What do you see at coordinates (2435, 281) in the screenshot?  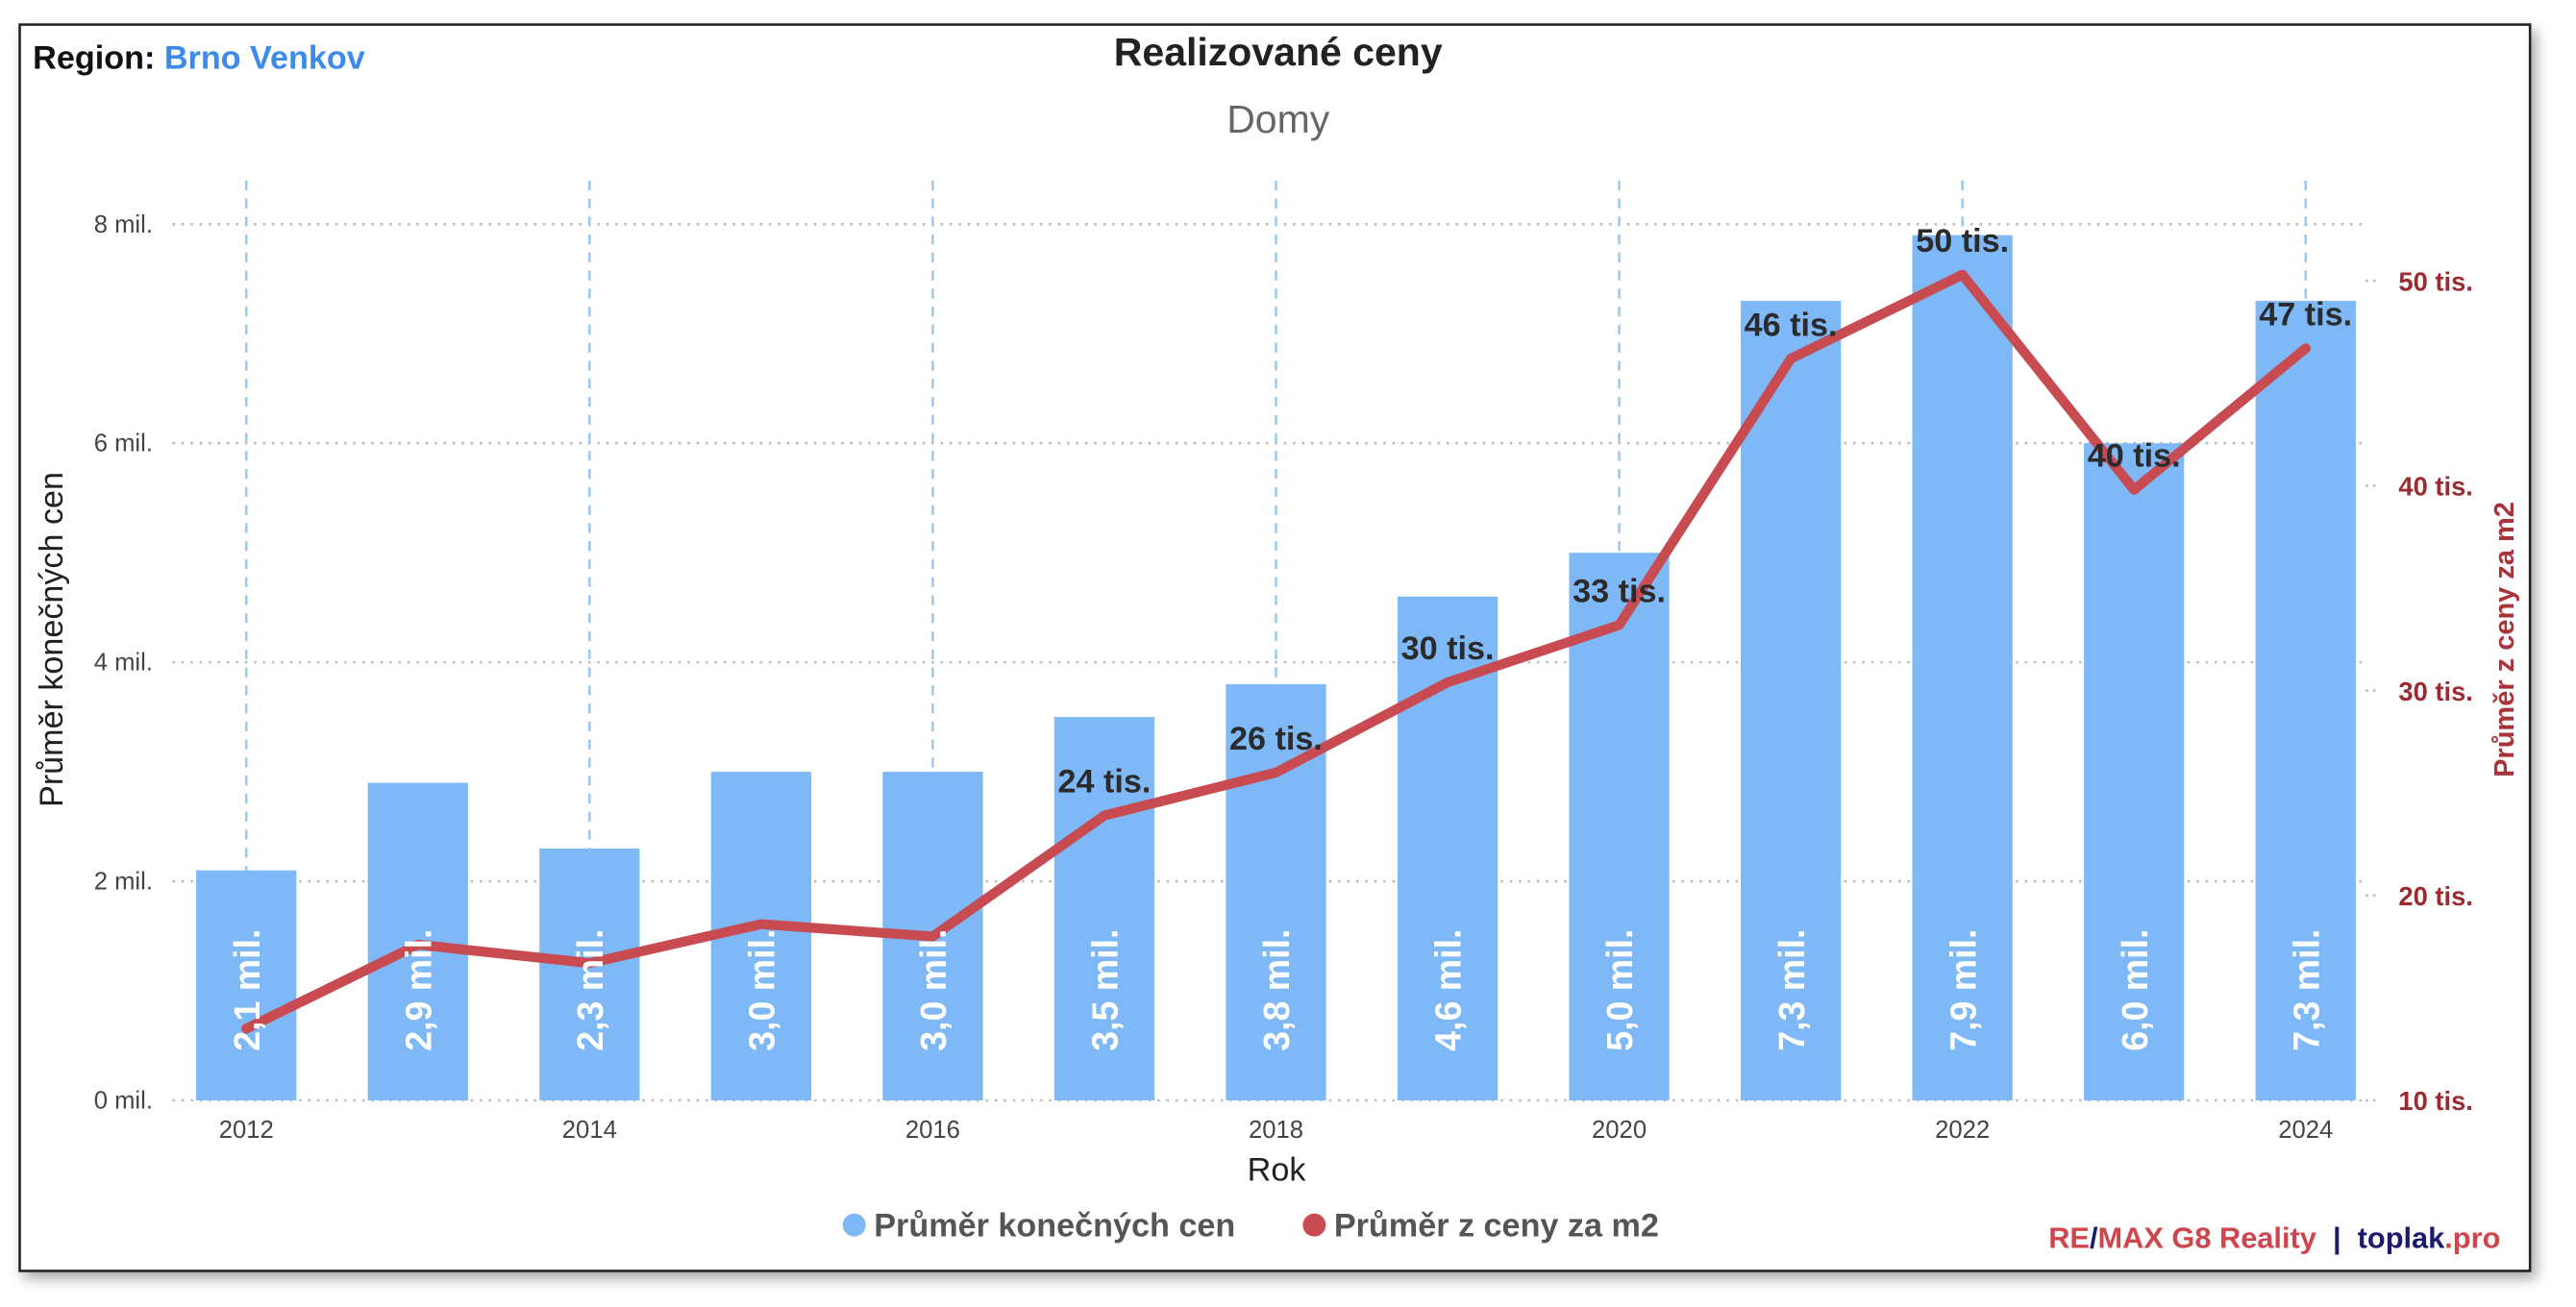 I see `y2-tick-label: 50 tis.` at bounding box center [2435, 281].